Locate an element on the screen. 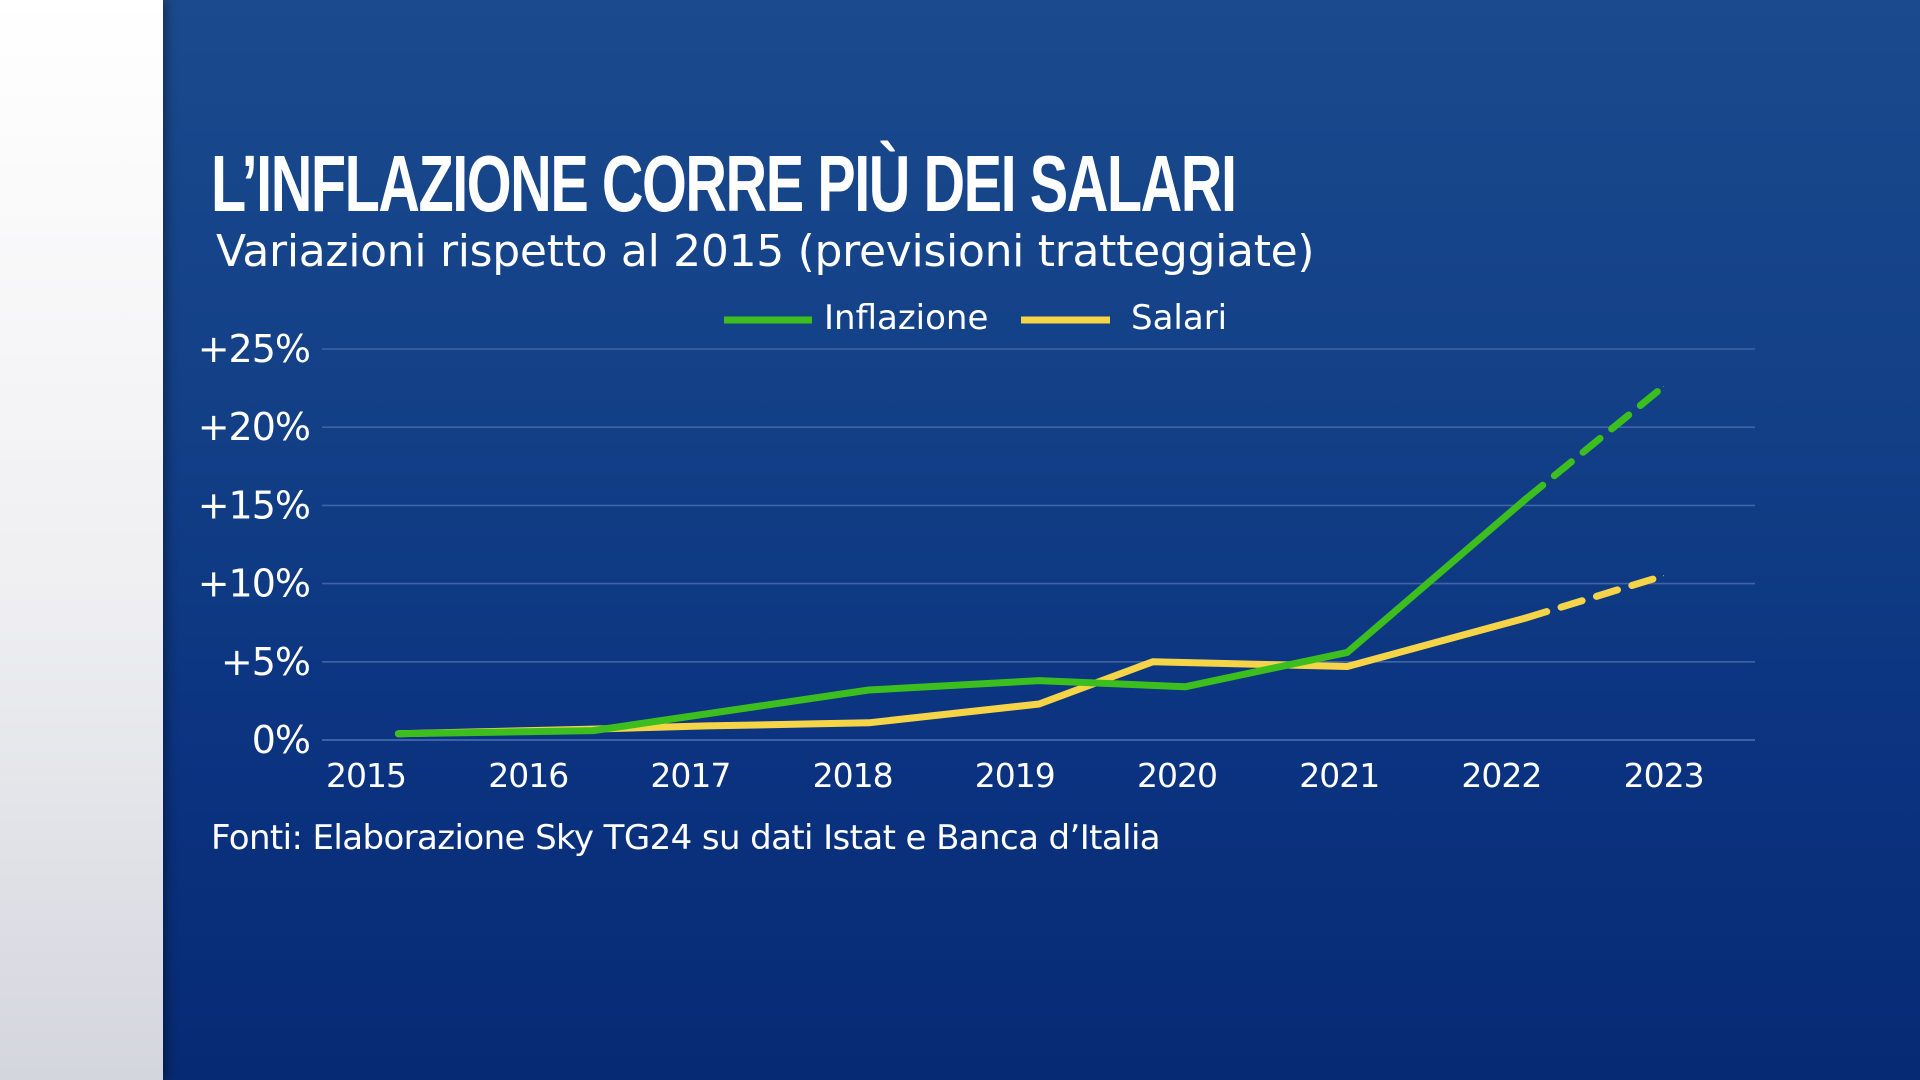 The width and height of the screenshot is (1920, 1080). y-tick-label: +25% is located at coordinates (254, 349).